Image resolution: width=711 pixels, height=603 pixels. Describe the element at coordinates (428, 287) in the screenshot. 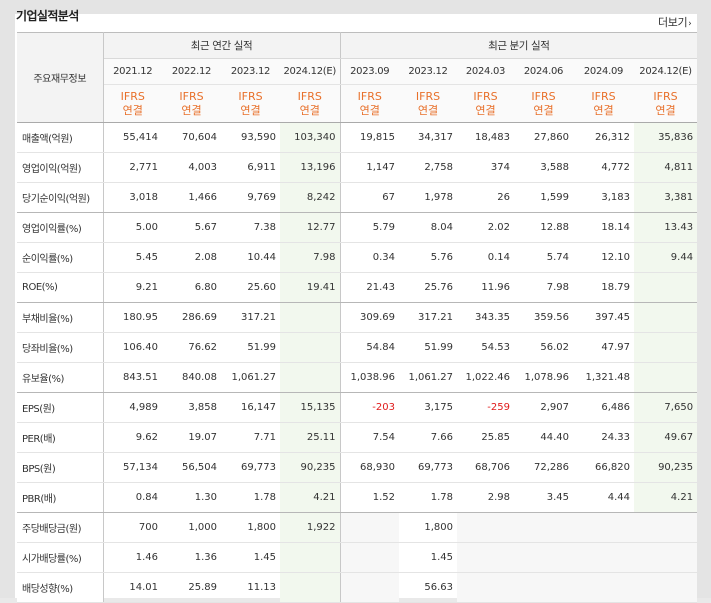

I see `table-cell: 25.76` at that location.